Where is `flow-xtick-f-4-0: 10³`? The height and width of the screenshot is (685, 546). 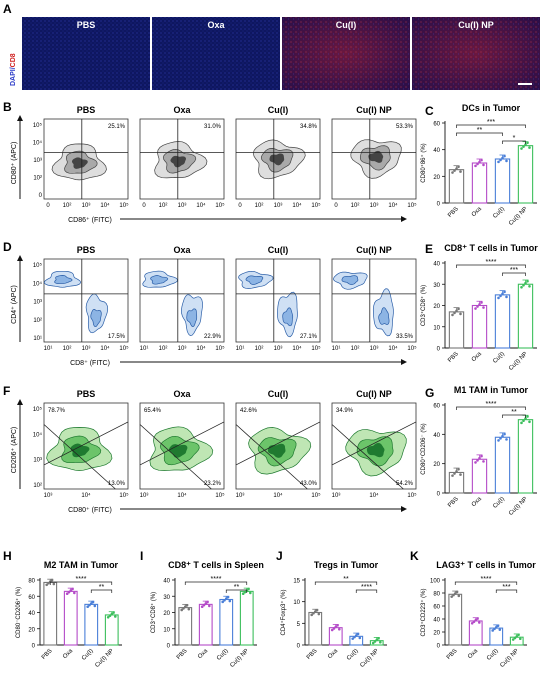
flow-xtick-f-4-0: 10³ is located at coordinates (336, 496).